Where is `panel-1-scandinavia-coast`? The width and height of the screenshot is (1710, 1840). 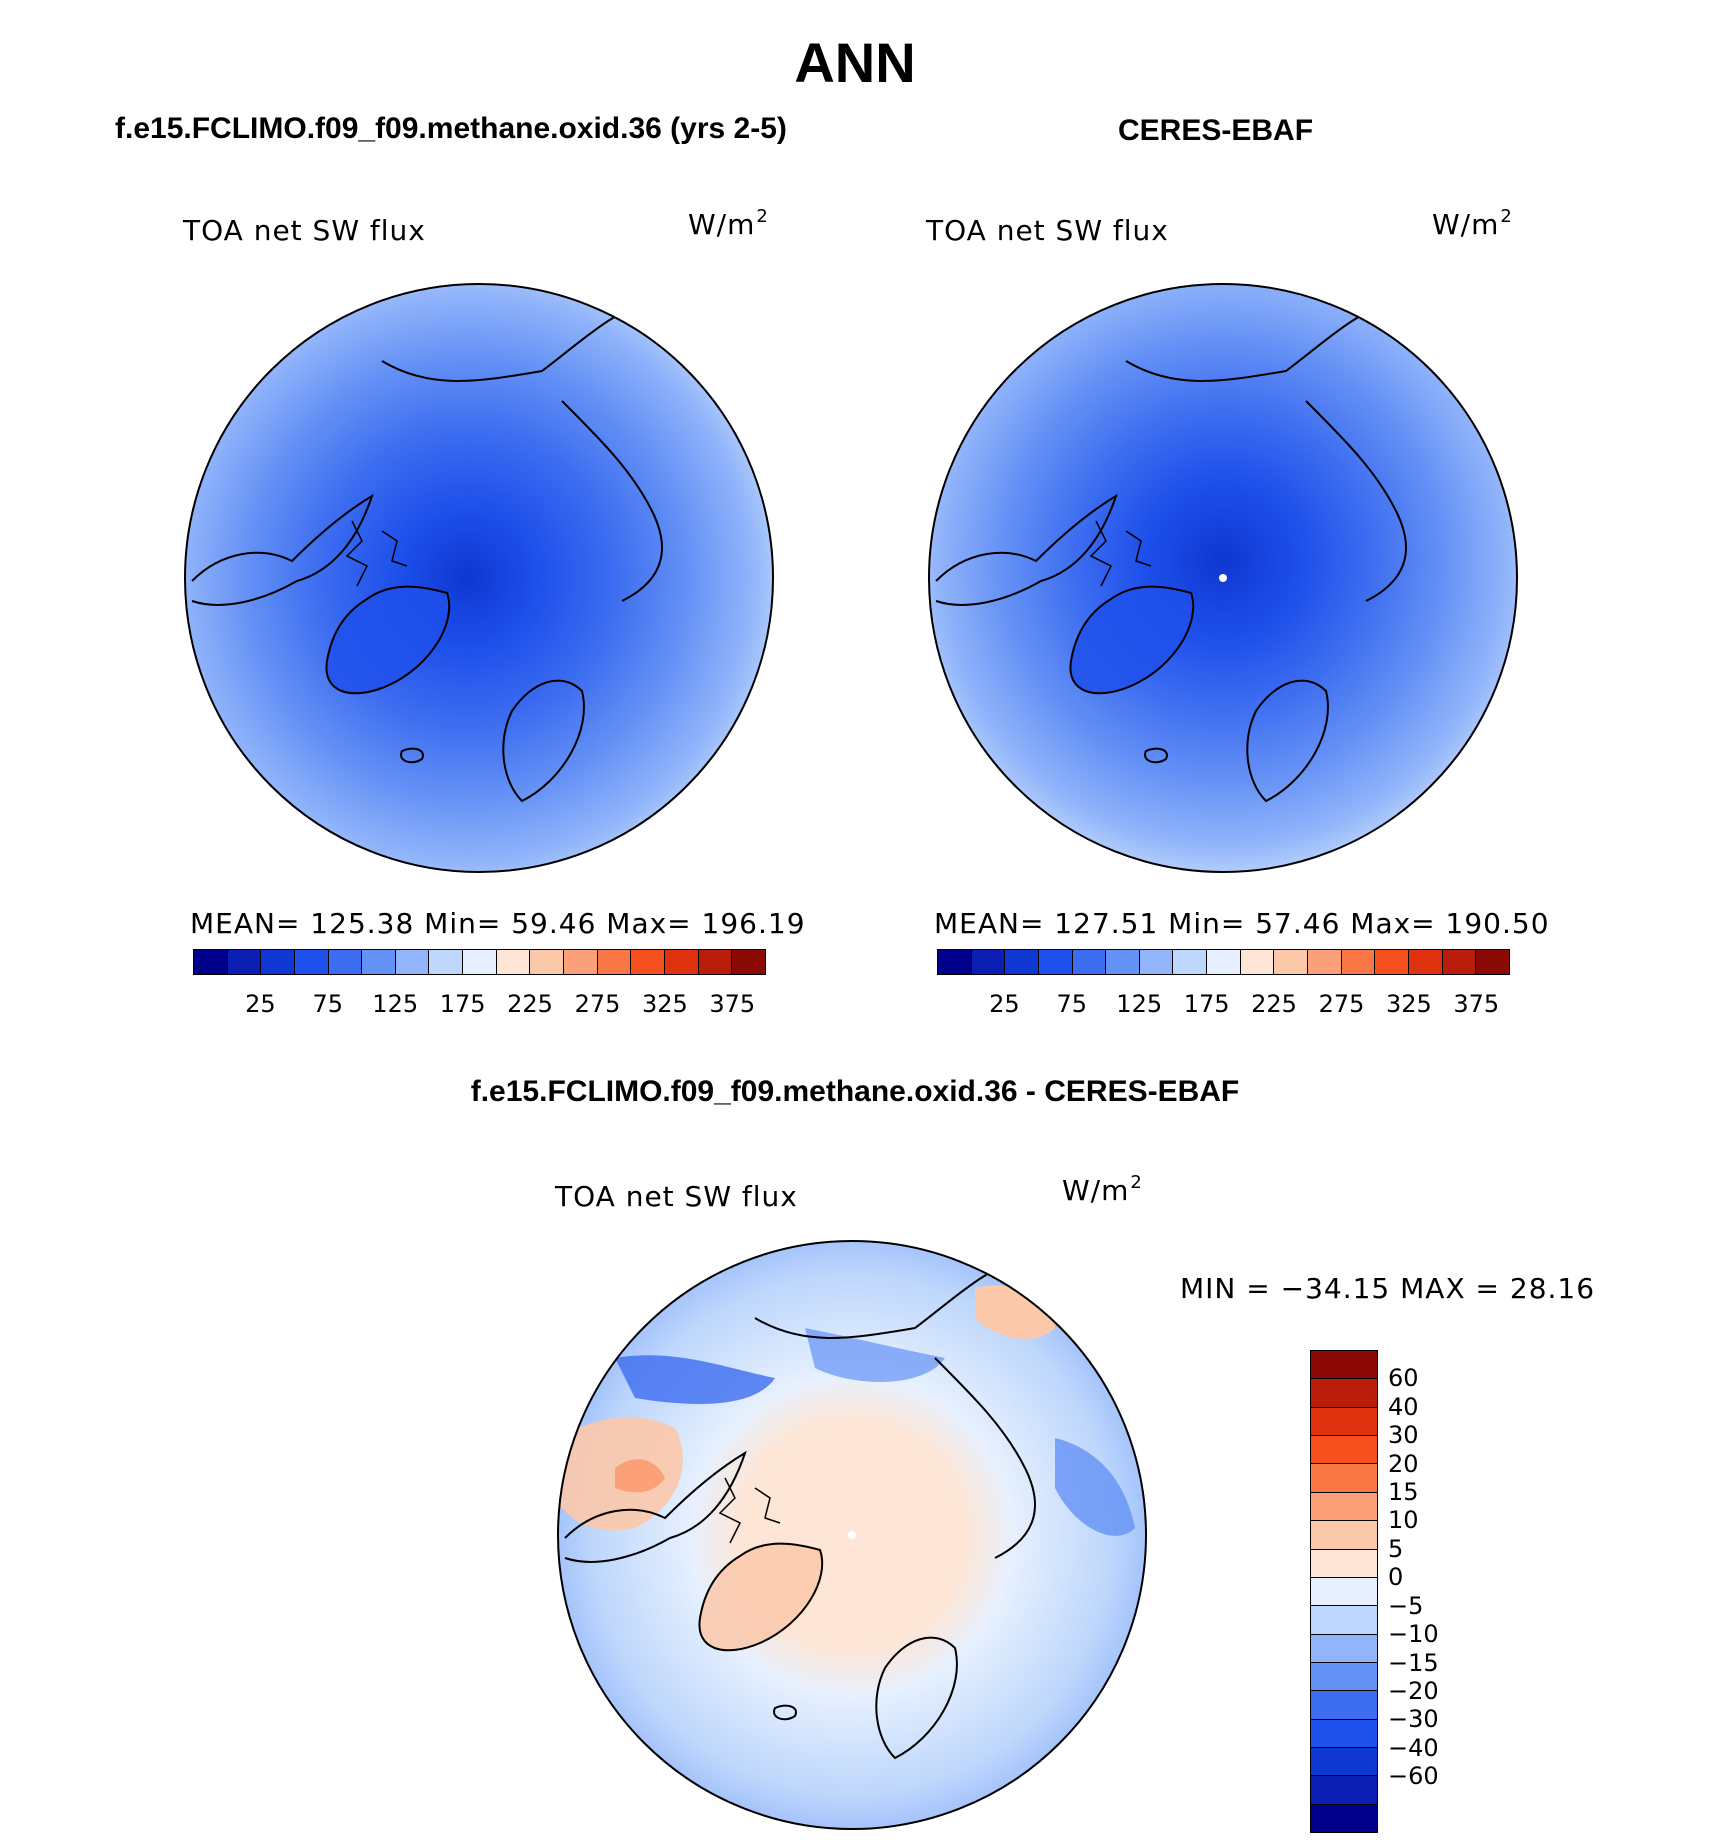 panel-1-scandinavia-coast is located at coordinates (543, 741).